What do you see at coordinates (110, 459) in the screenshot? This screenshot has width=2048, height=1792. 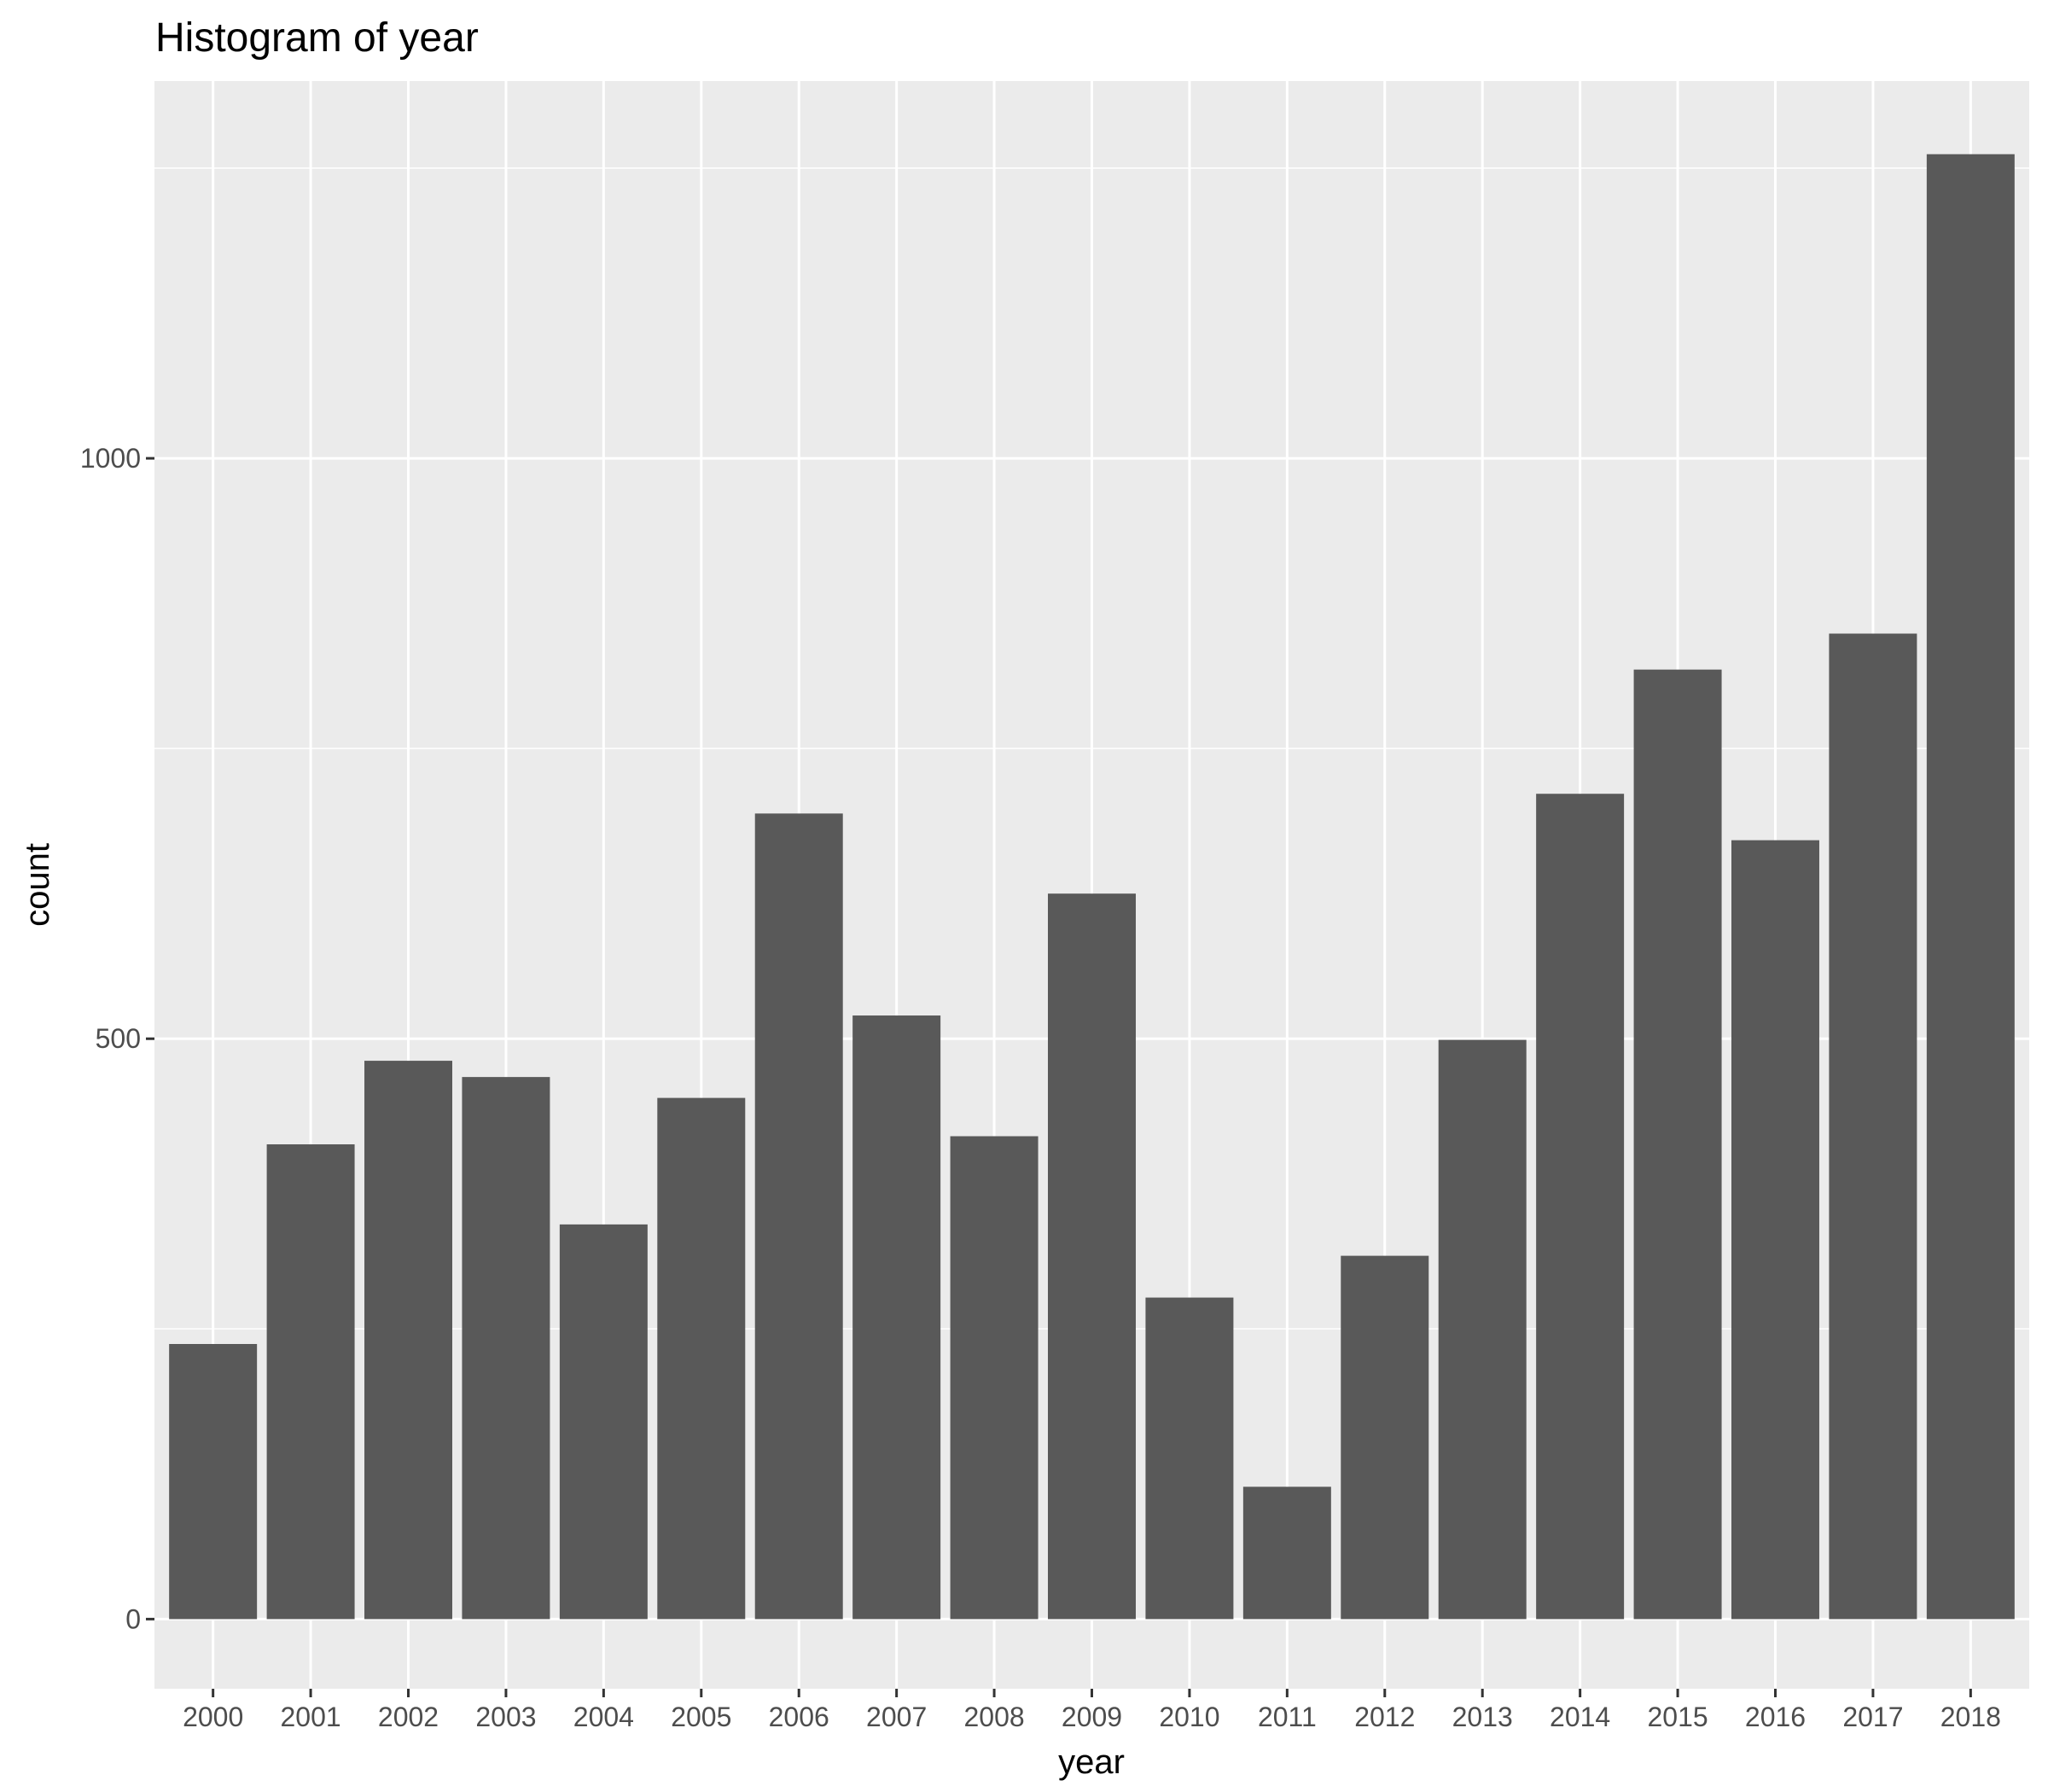 I see `y-tick-label: 1000` at bounding box center [110, 459].